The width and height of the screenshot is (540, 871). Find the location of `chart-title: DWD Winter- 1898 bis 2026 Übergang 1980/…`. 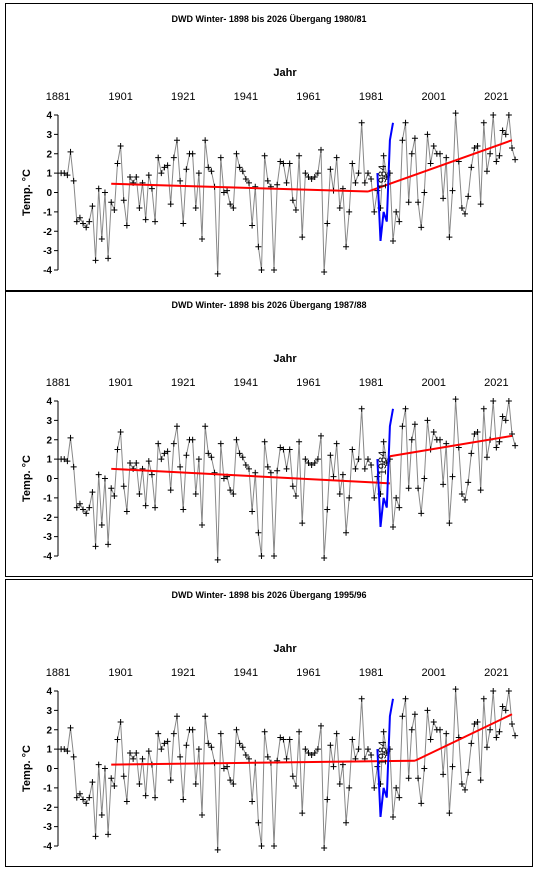

chart-title: DWD Winter- 1898 bis 2026 Übergang 1980/… is located at coordinates (269, 19).